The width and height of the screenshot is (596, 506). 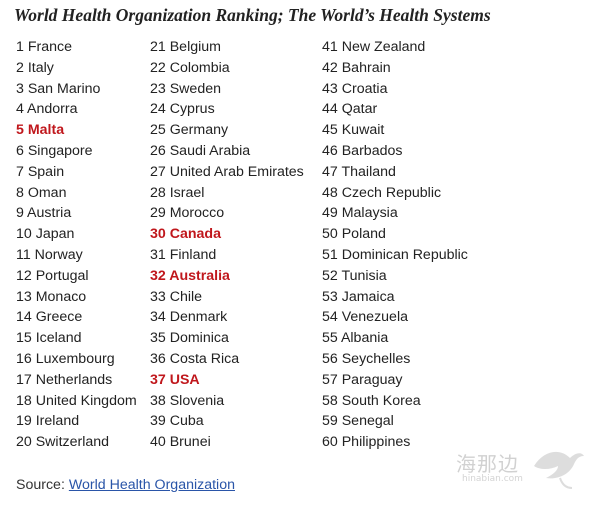 What do you see at coordinates (559, 470) in the screenshot?
I see `bird-logo-icon` at bounding box center [559, 470].